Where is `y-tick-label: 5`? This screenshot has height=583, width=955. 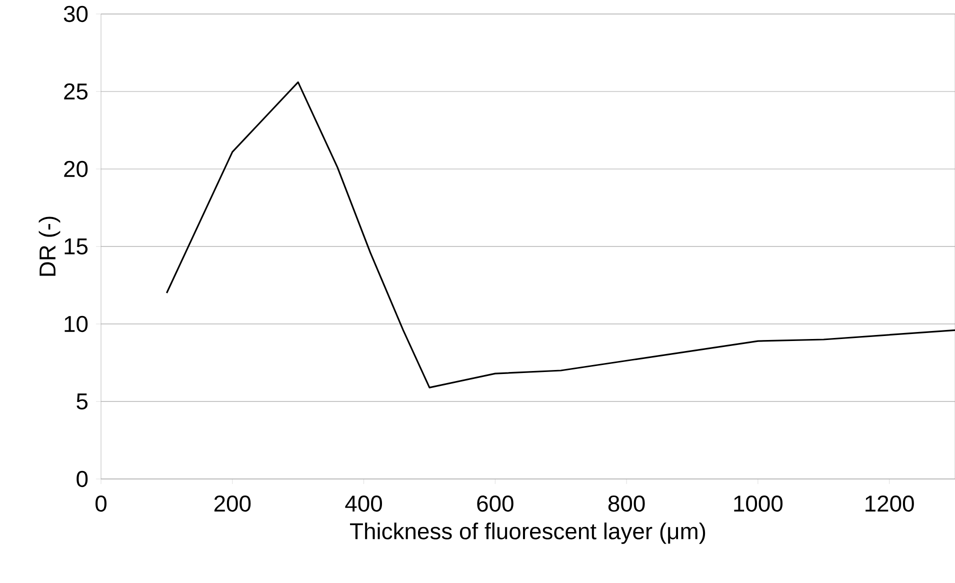 y-tick-label: 5 is located at coordinates (82, 401).